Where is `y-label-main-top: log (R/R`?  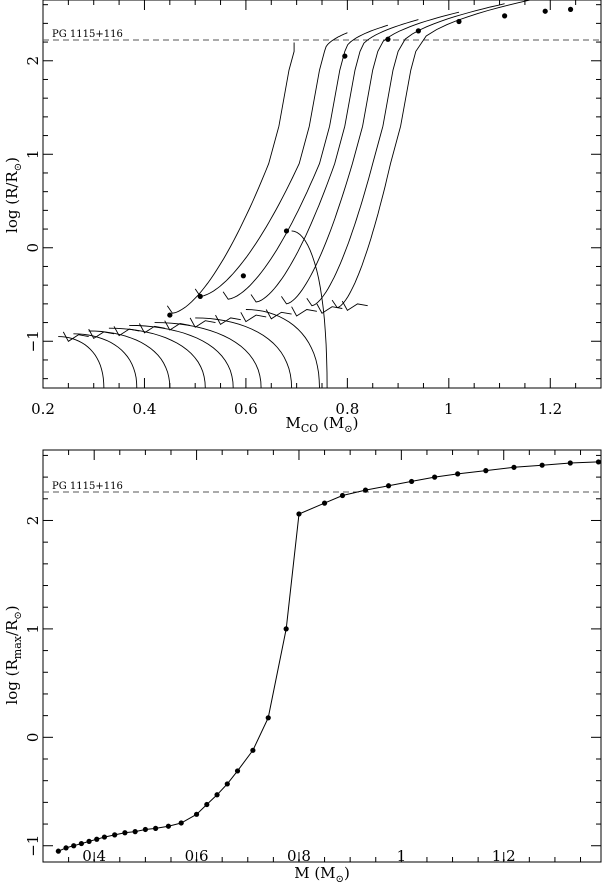 y-label-main-top: log (R/R is located at coordinates (12, 202).